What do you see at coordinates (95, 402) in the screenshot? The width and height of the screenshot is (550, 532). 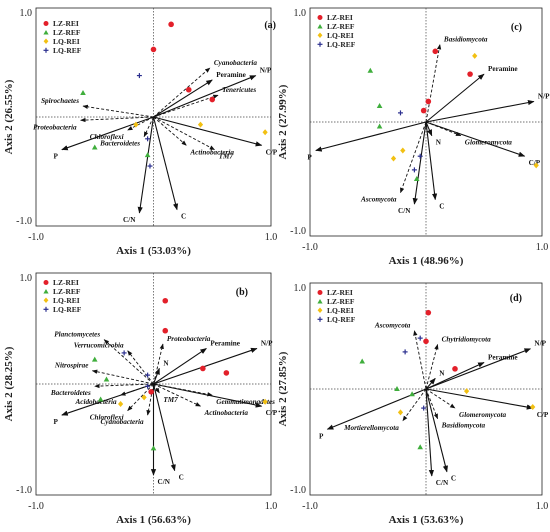 I see `taxon-label: Acidobacteria` at bounding box center [95, 402].